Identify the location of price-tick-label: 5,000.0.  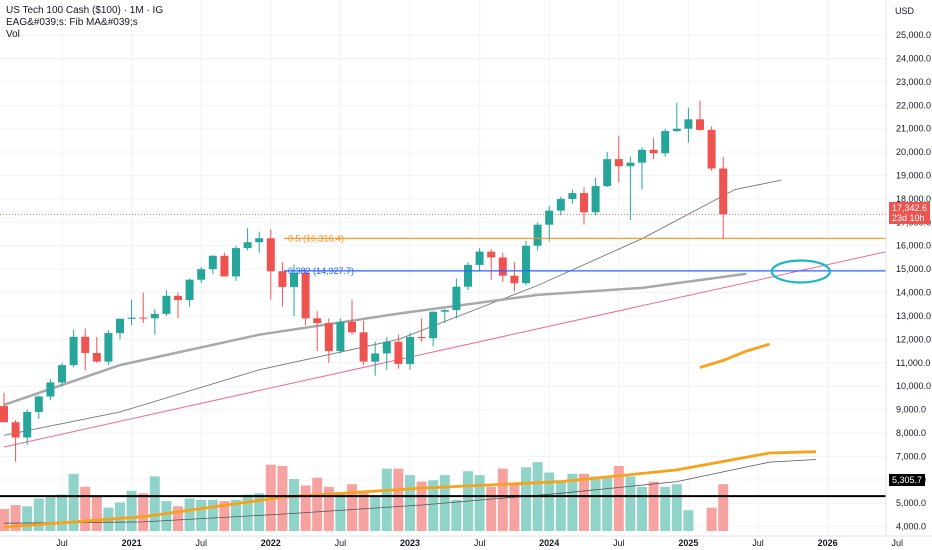
(911, 503).